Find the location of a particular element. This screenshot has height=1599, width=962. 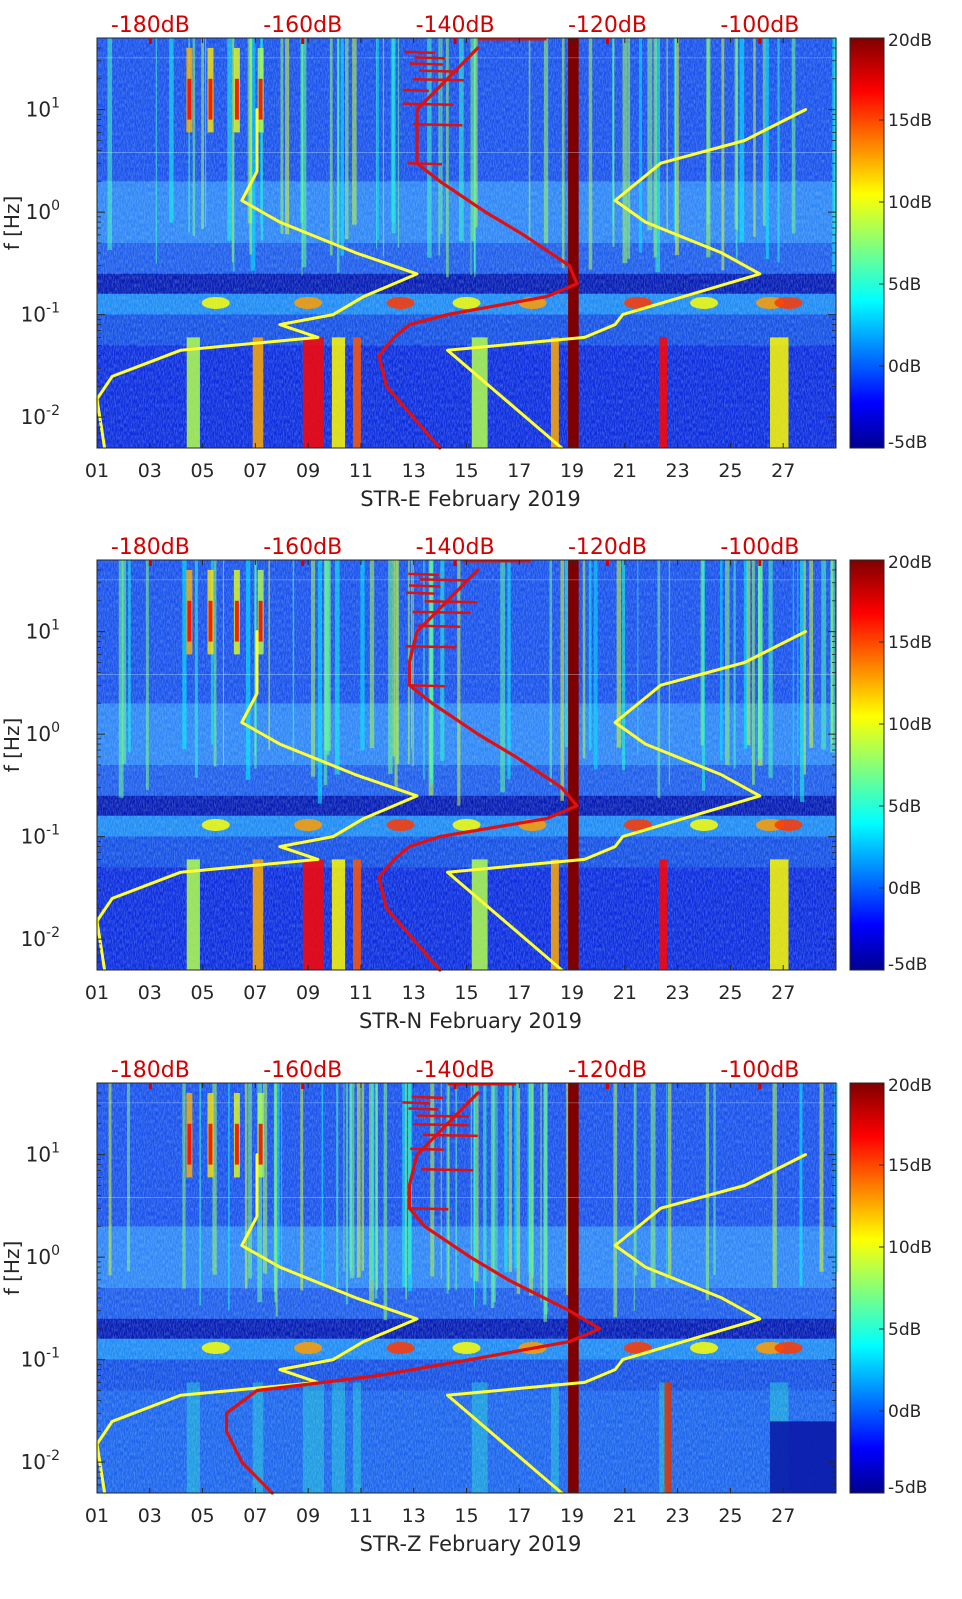

colorbar-tick-label: 20dB is located at coordinates (910, 1086).